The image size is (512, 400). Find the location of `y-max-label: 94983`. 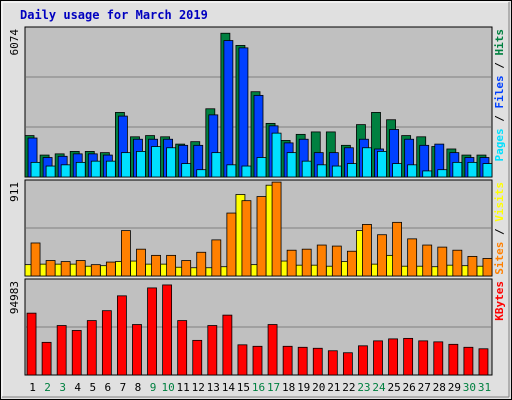

y-max-label: 94983 is located at coordinates (14, 297).